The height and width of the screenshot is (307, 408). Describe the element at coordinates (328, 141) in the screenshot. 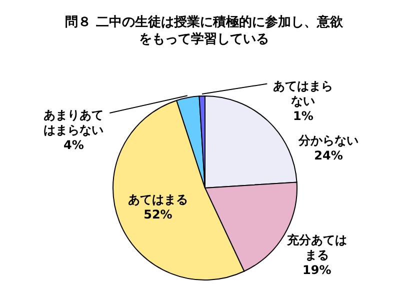

I see `slice-label: 分からない` at that location.